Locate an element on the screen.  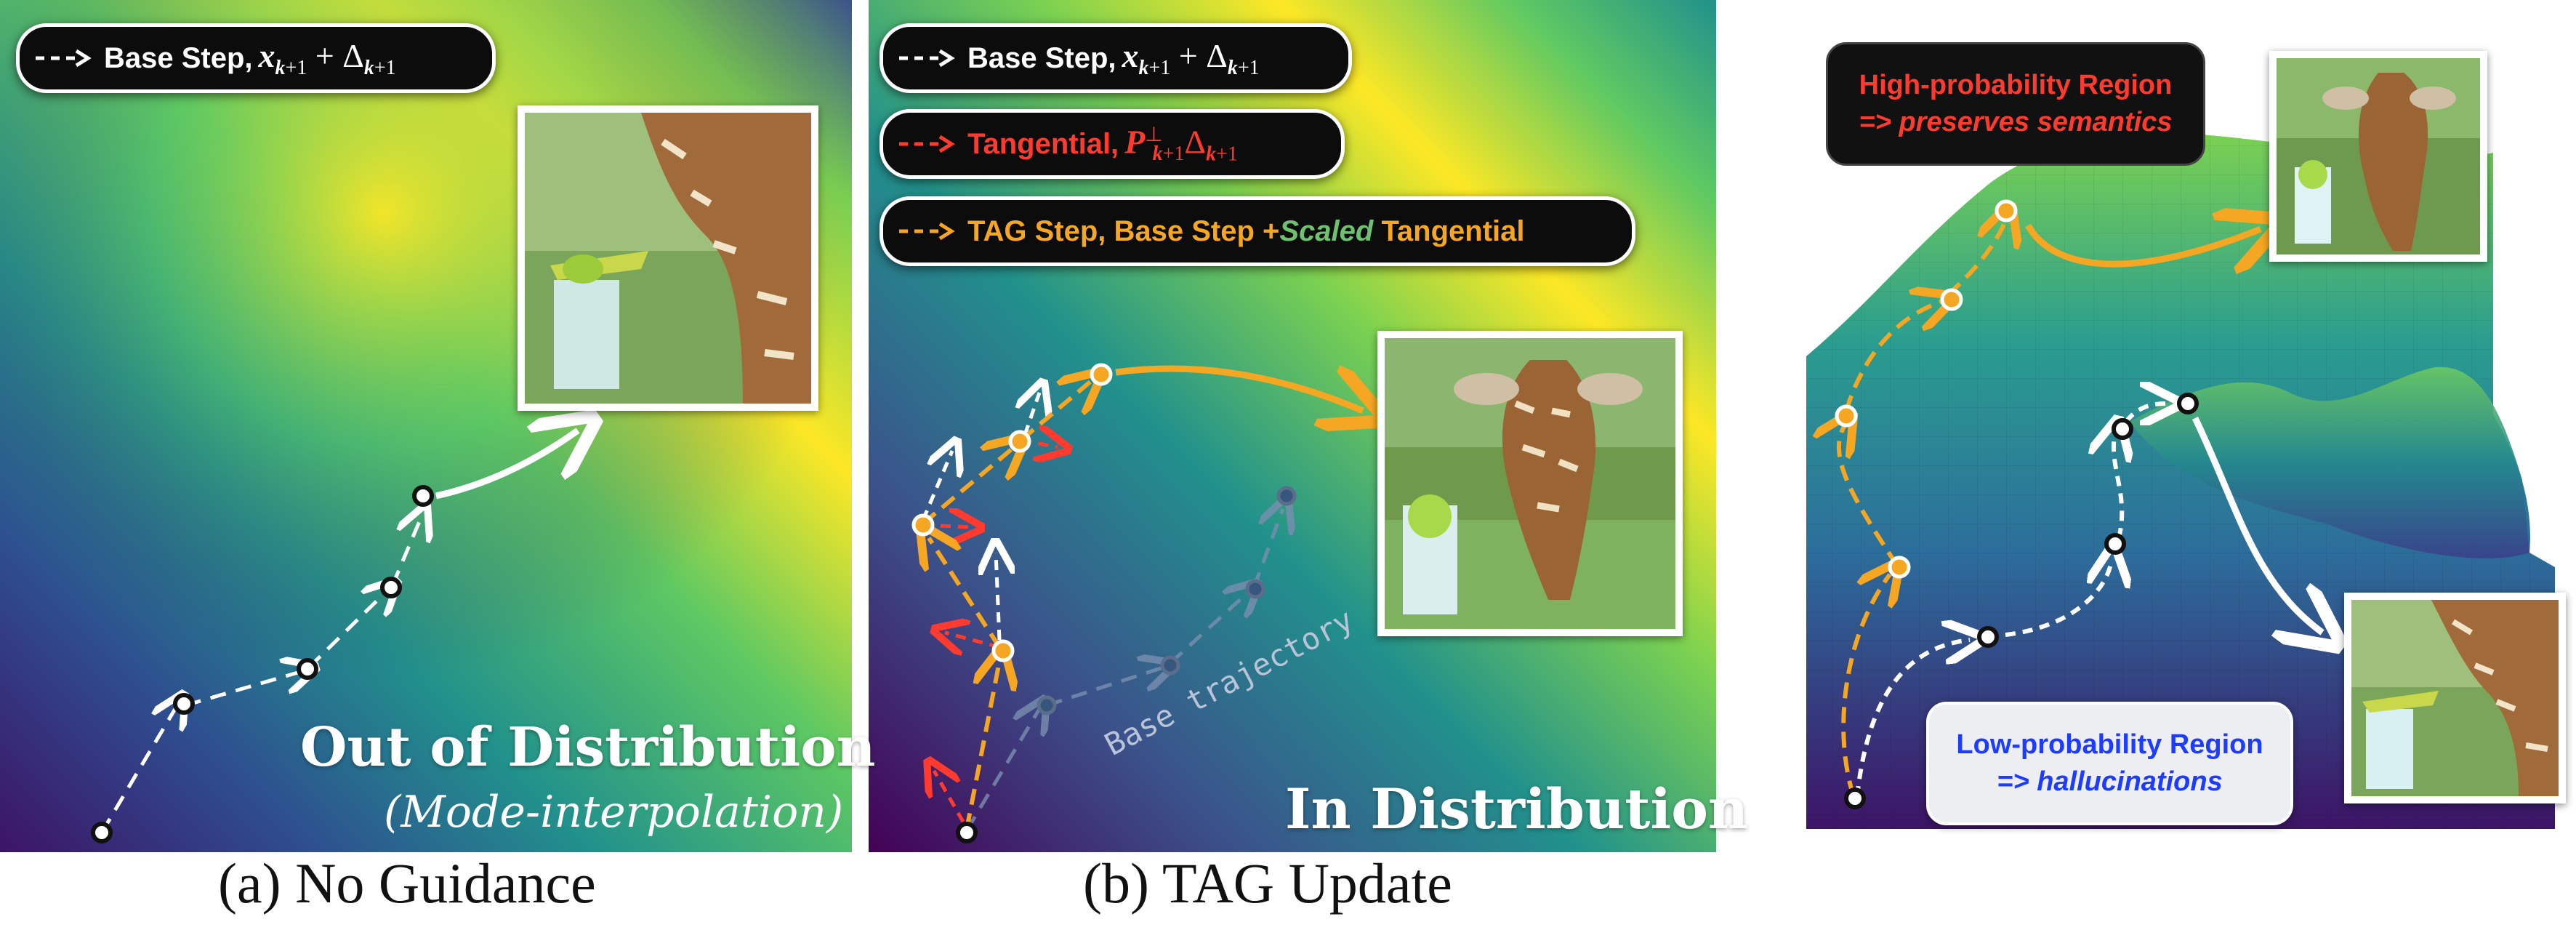
final-step-arrow-c-low is located at coordinates (2256, 525).